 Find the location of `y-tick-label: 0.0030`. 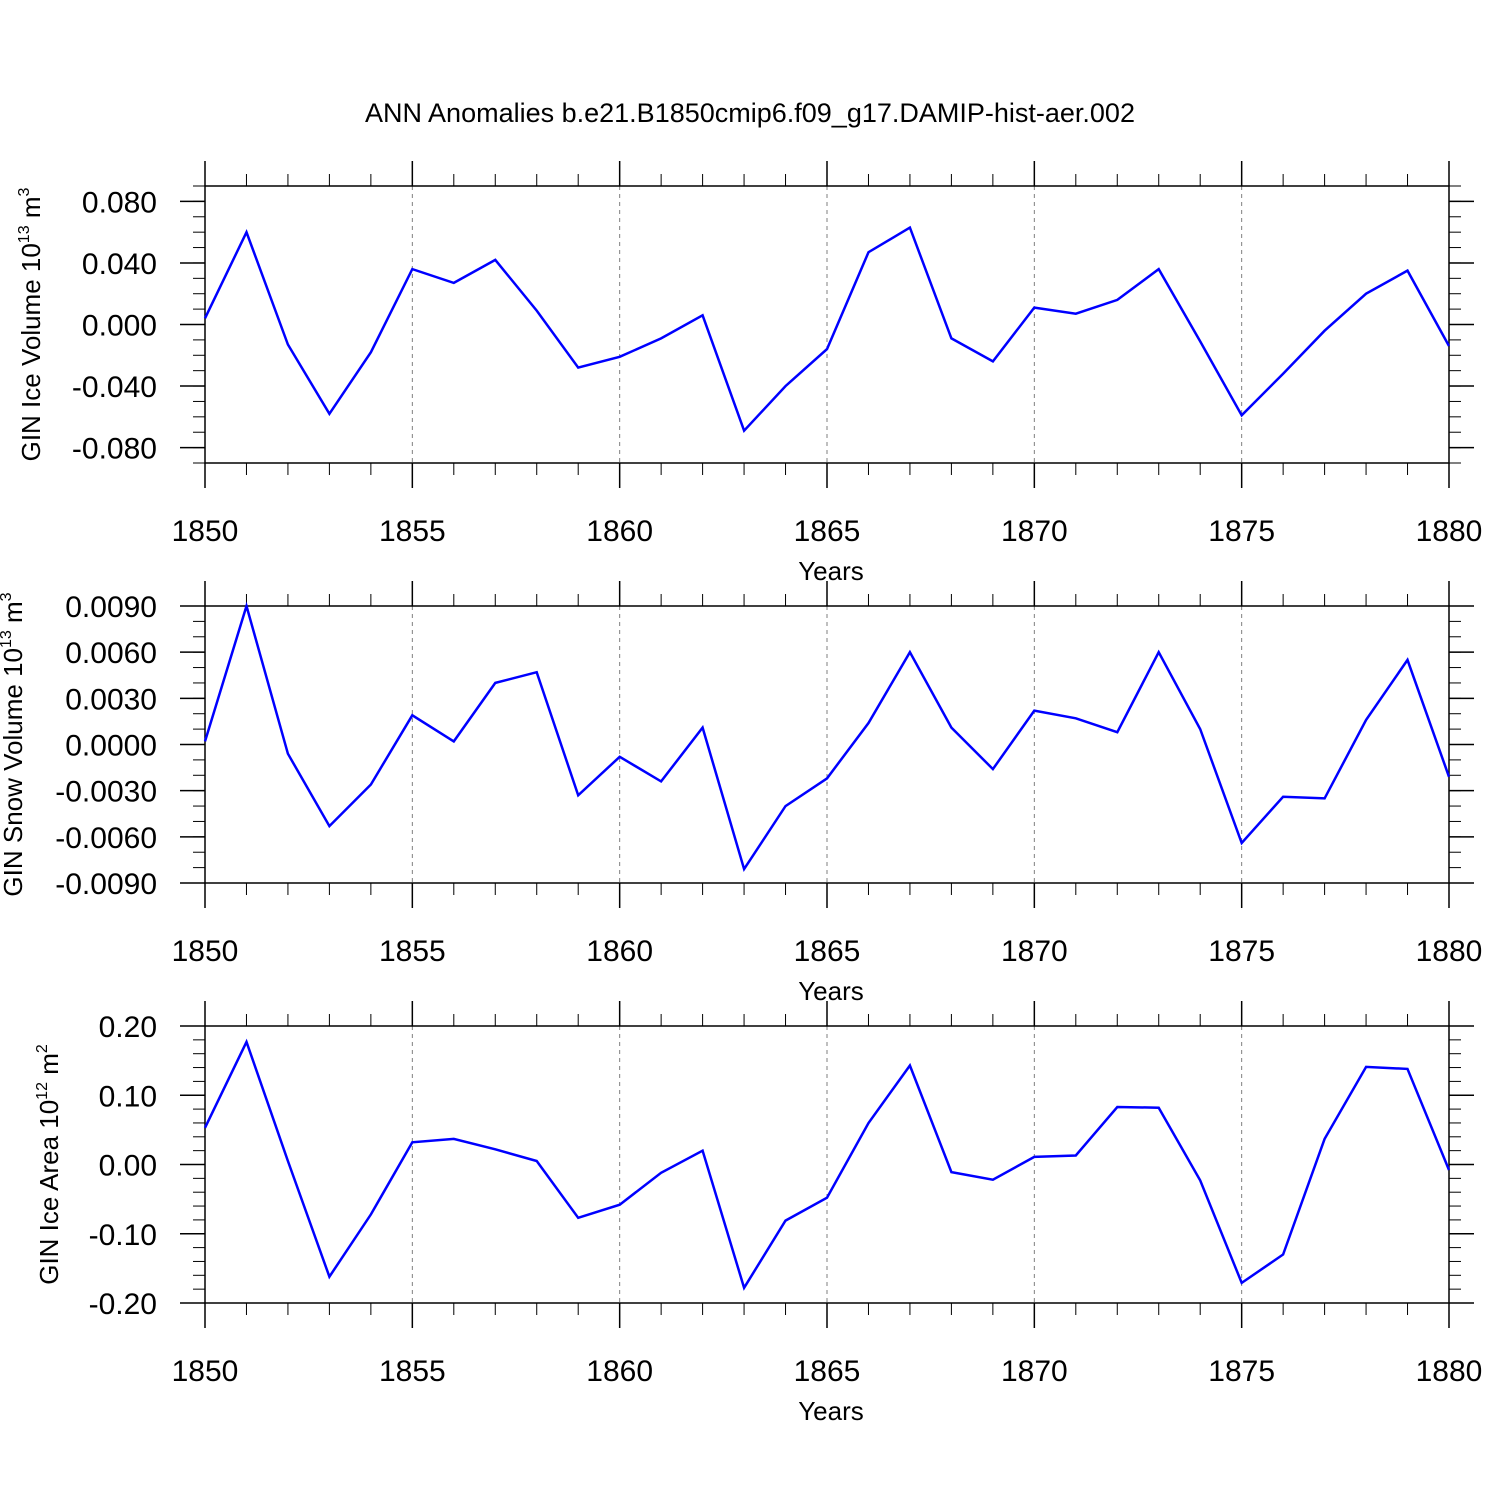

y-tick-label: 0.0030 is located at coordinates (111, 699).